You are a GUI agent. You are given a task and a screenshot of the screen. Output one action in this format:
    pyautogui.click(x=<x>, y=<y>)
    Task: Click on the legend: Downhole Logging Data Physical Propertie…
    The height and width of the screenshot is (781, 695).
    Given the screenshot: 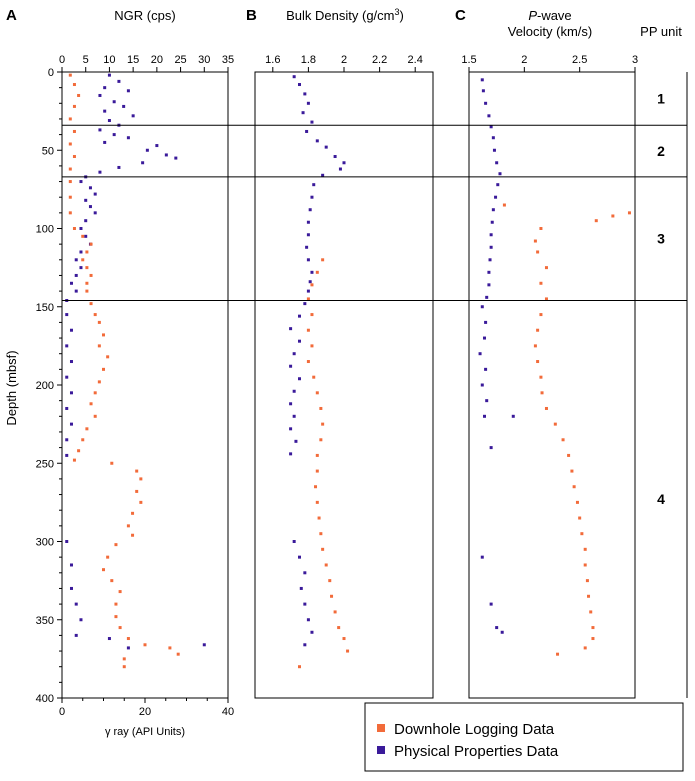 What is the action you would take?
    pyautogui.click(x=524, y=737)
    